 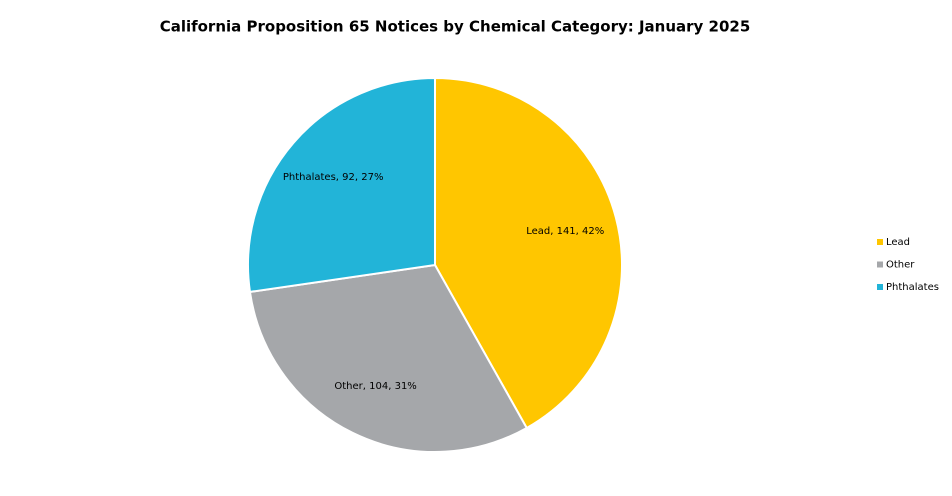 What do you see at coordinates (898, 242) in the screenshot?
I see `legend-label: Lead` at bounding box center [898, 242].